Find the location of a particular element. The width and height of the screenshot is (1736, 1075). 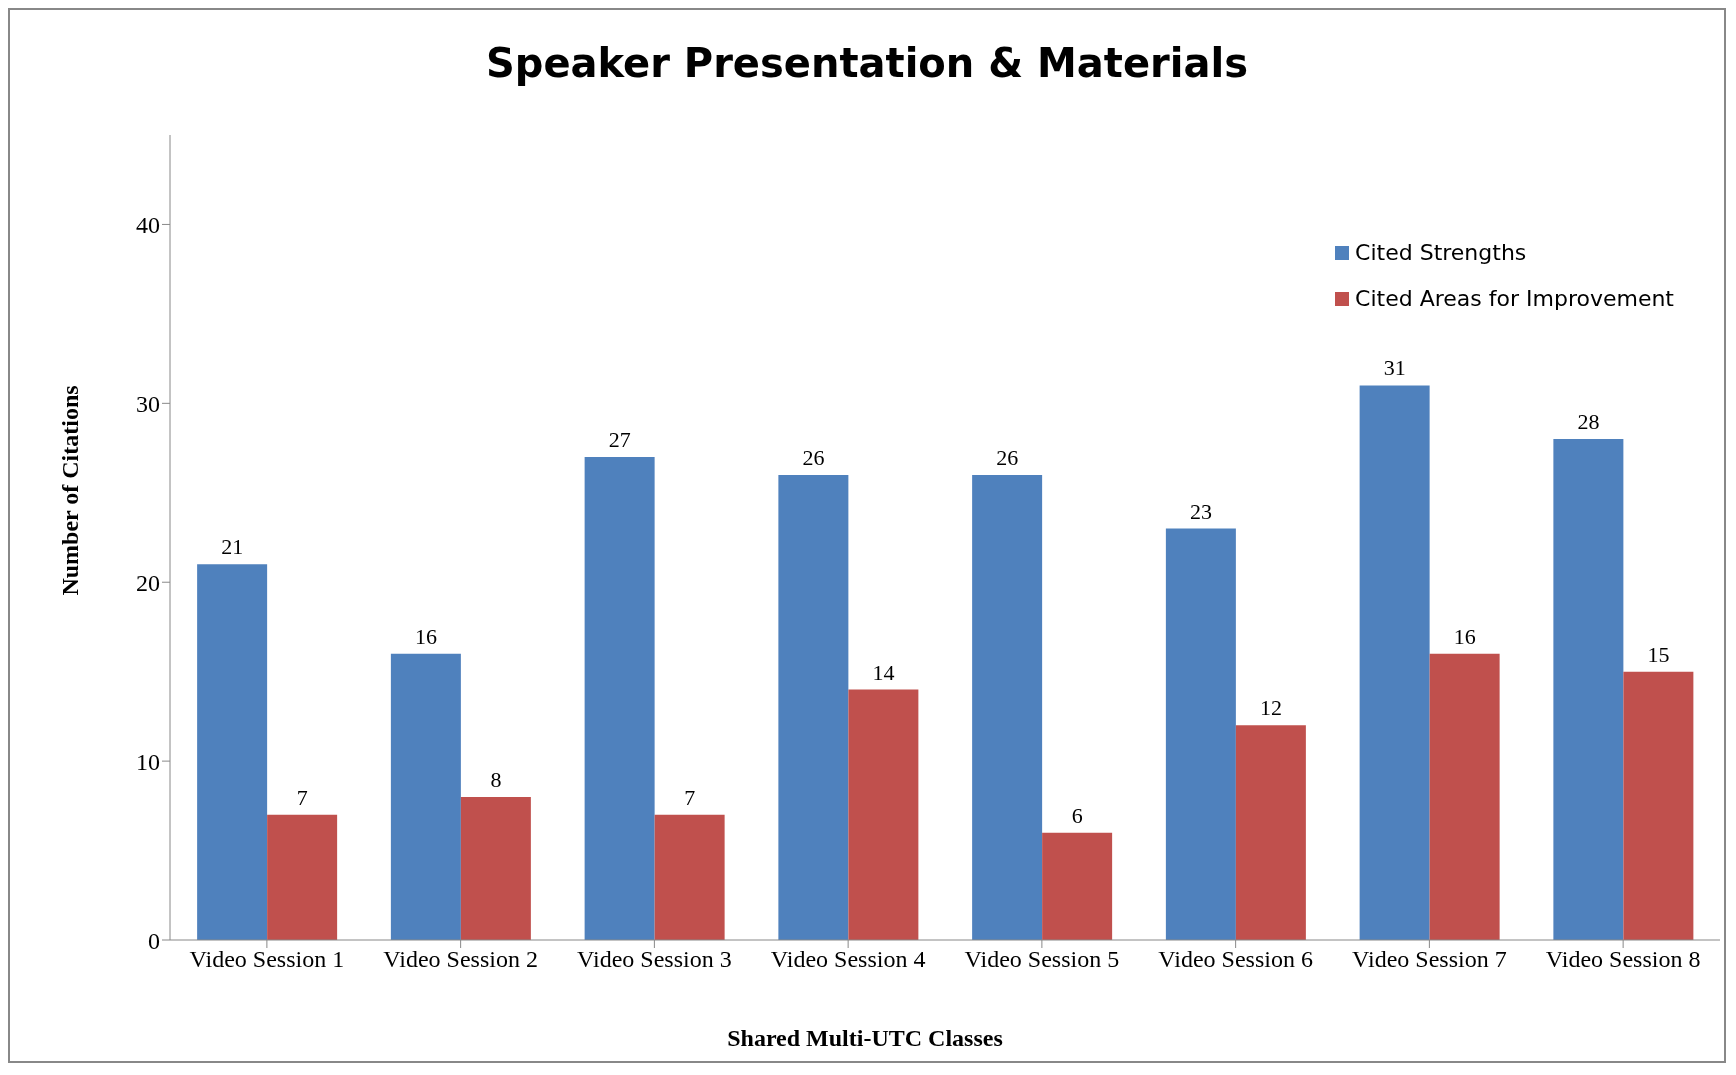

y-axis-title: Number of Citations is located at coordinates (70, 490).